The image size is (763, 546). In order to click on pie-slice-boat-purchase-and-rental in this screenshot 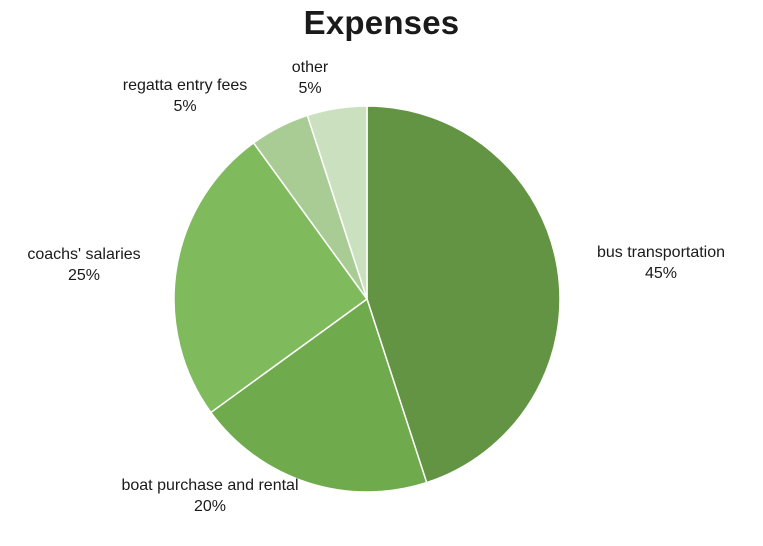, I will do `click(318, 395)`.